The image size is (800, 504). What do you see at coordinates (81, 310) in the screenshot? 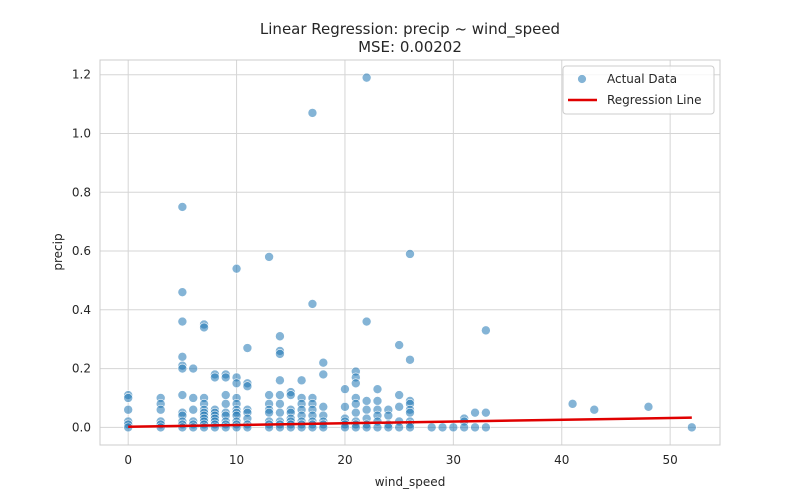
I see `y-tick-label: 0.4` at bounding box center [81, 310].